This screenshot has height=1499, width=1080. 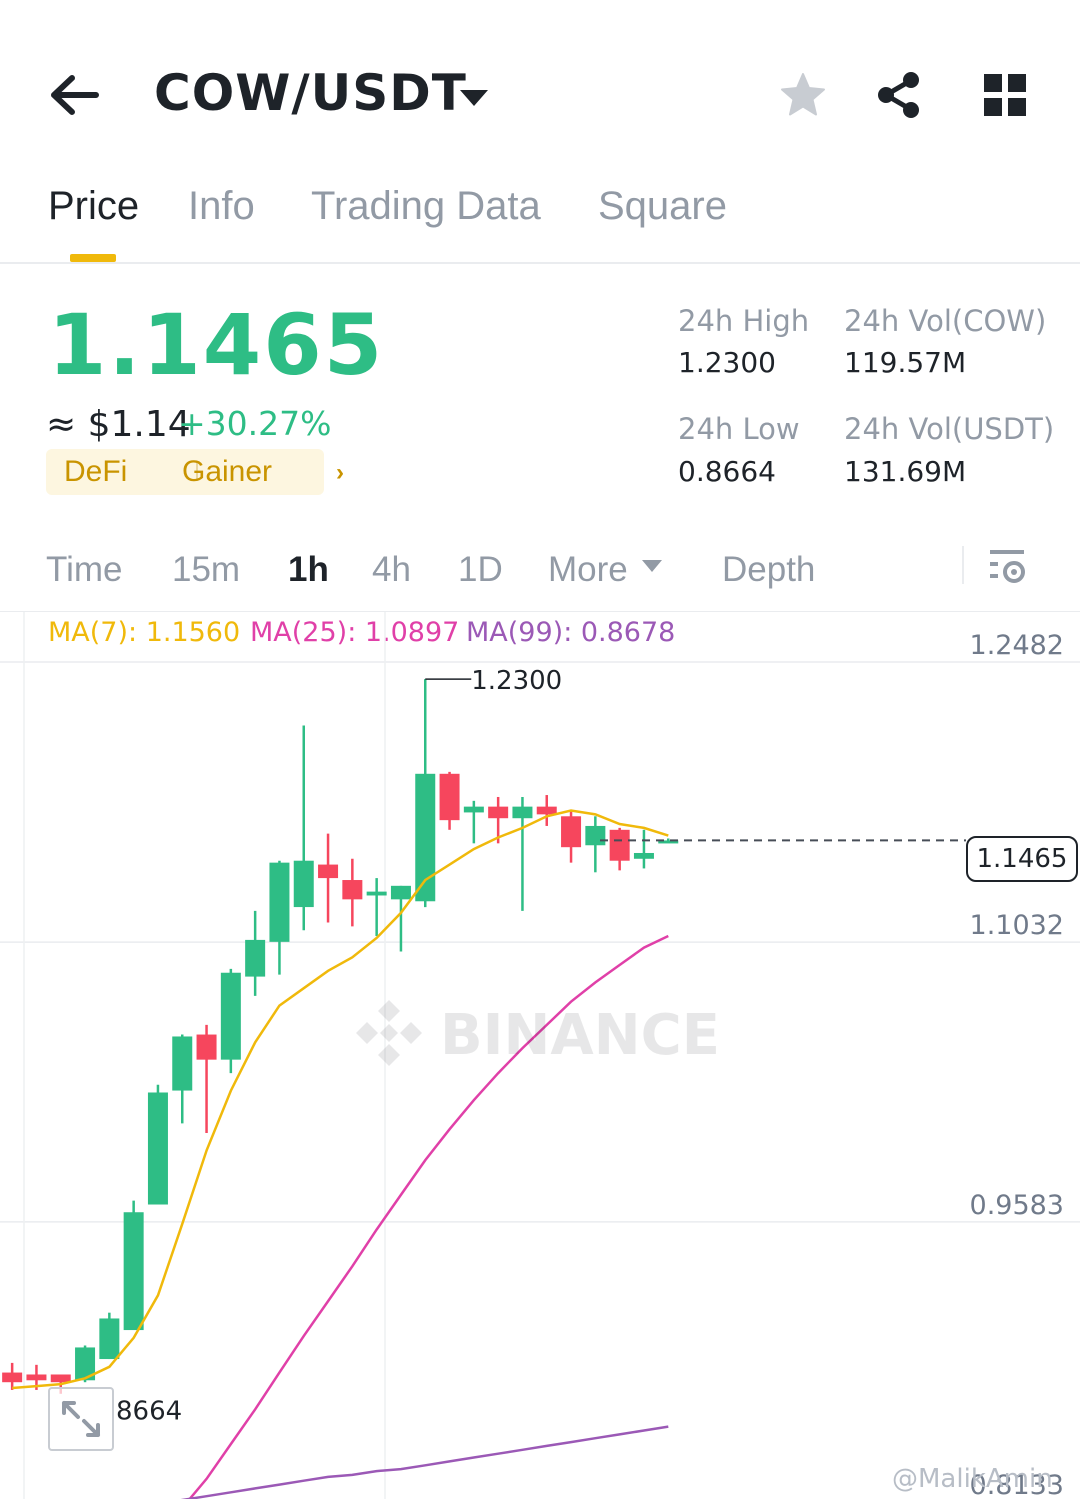 What do you see at coordinates (84, 569) in the screenshot?
I see `interval-time: Time` at bounding box center [84, 569].